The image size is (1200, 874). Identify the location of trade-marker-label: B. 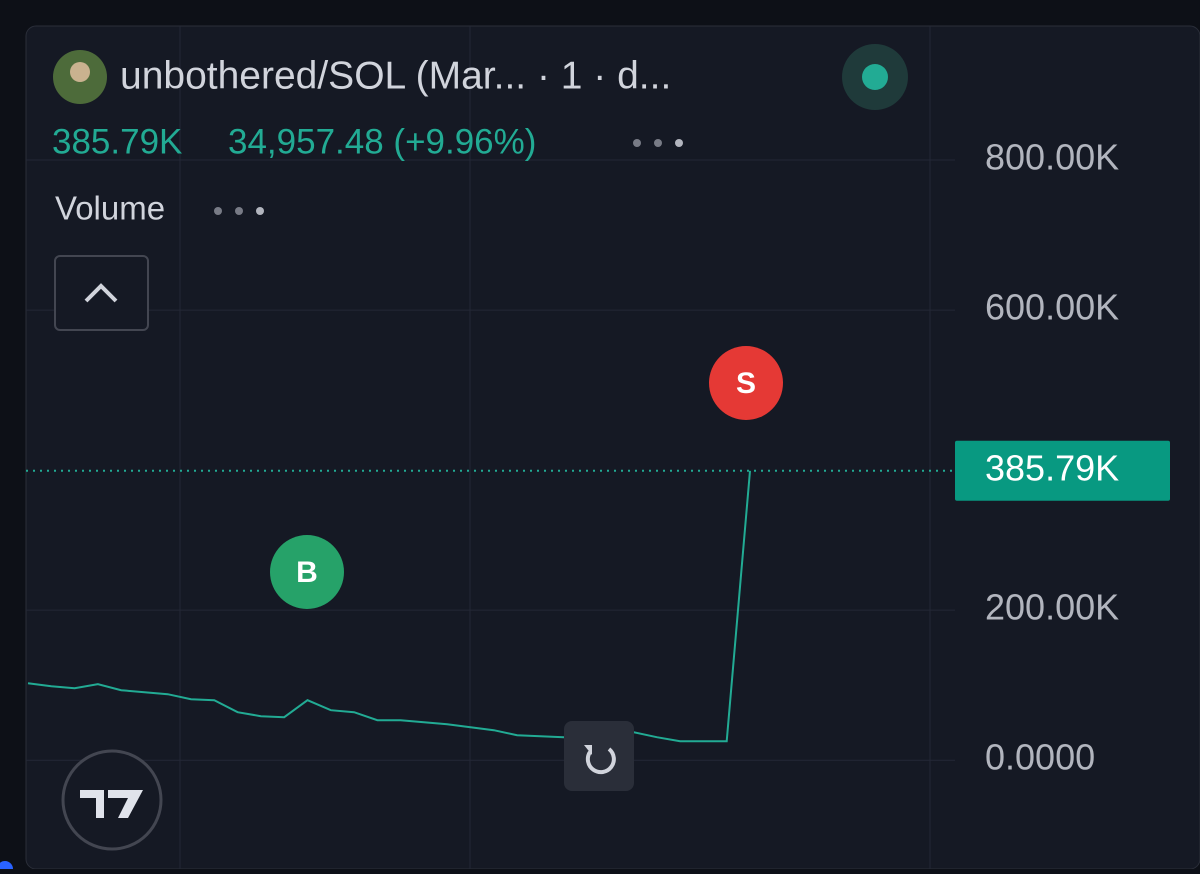
(307, 572).